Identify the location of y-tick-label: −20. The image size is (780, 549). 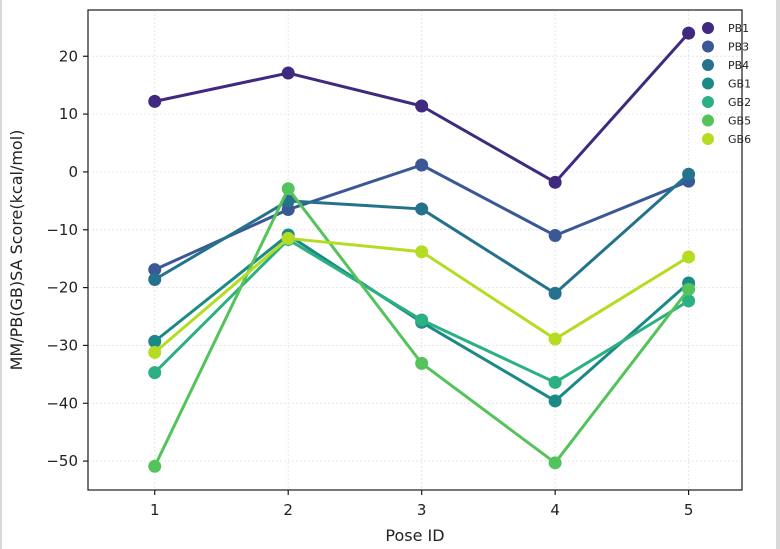
(62, 288).